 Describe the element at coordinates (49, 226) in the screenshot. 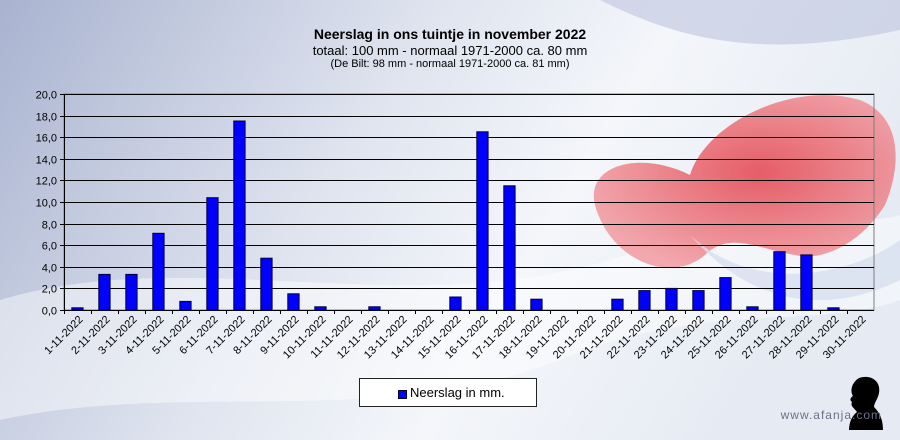

I see `y-tick-label: 8,0` at that location.